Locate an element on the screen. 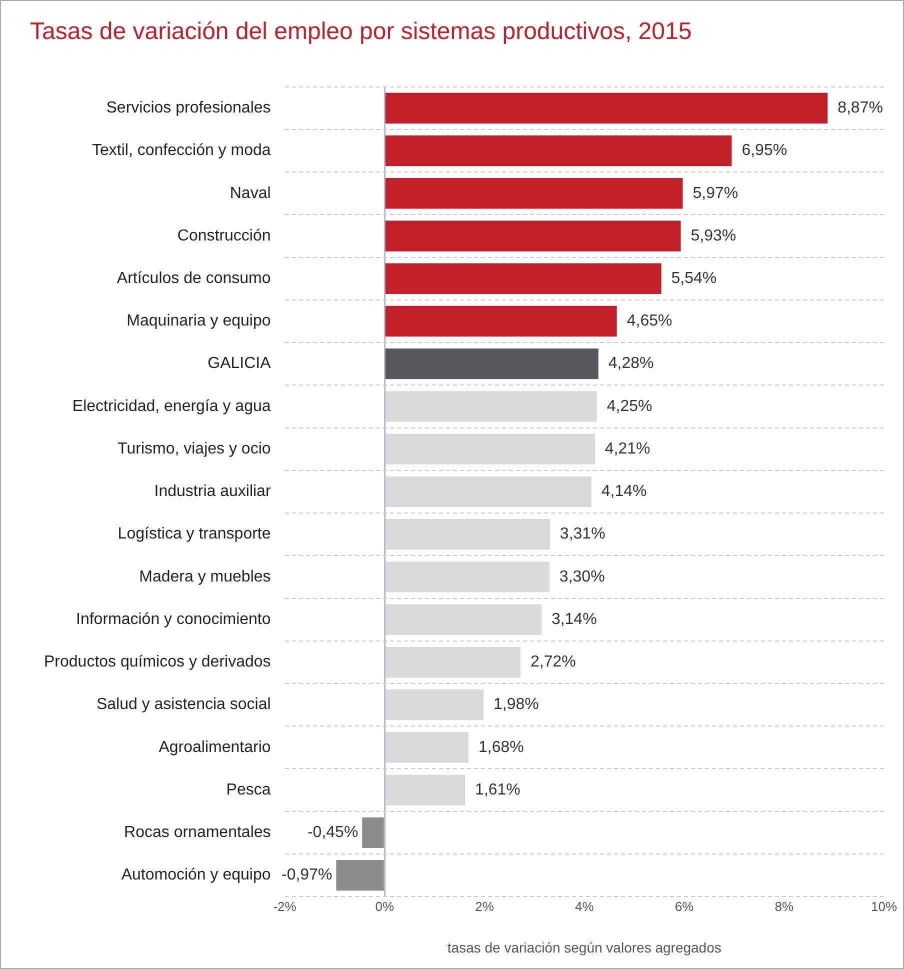 This screenshot has height=969, width=904. x-tick-label: -2% is located at coordinates (285, 906).